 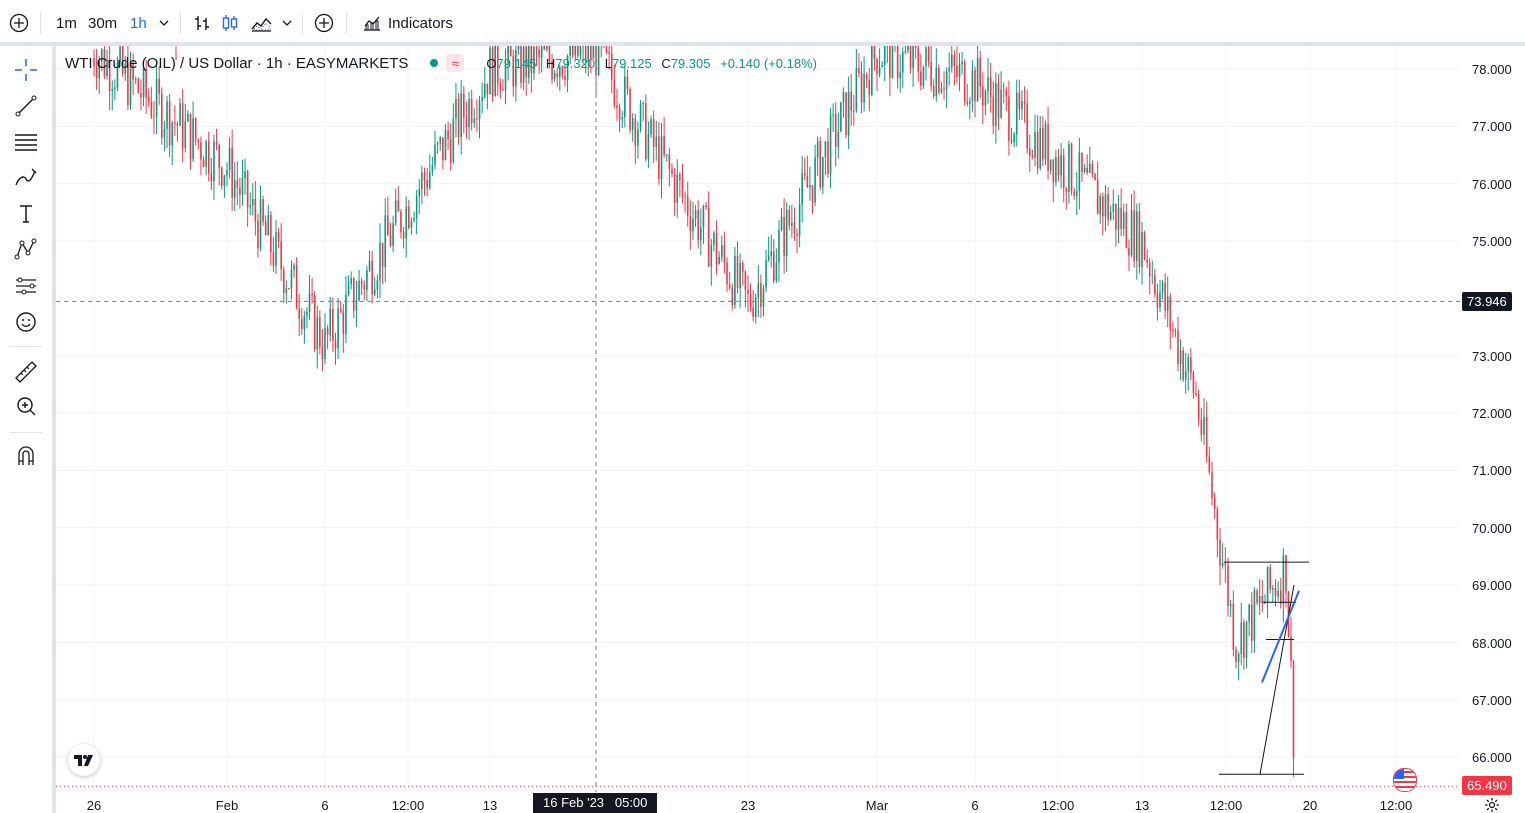 I want to click on bars-style-button, so click(x=202, y=23).